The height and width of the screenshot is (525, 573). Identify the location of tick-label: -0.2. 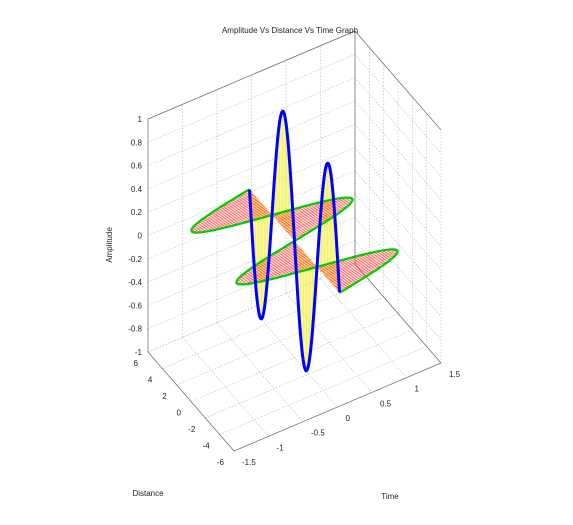
(135, 259).